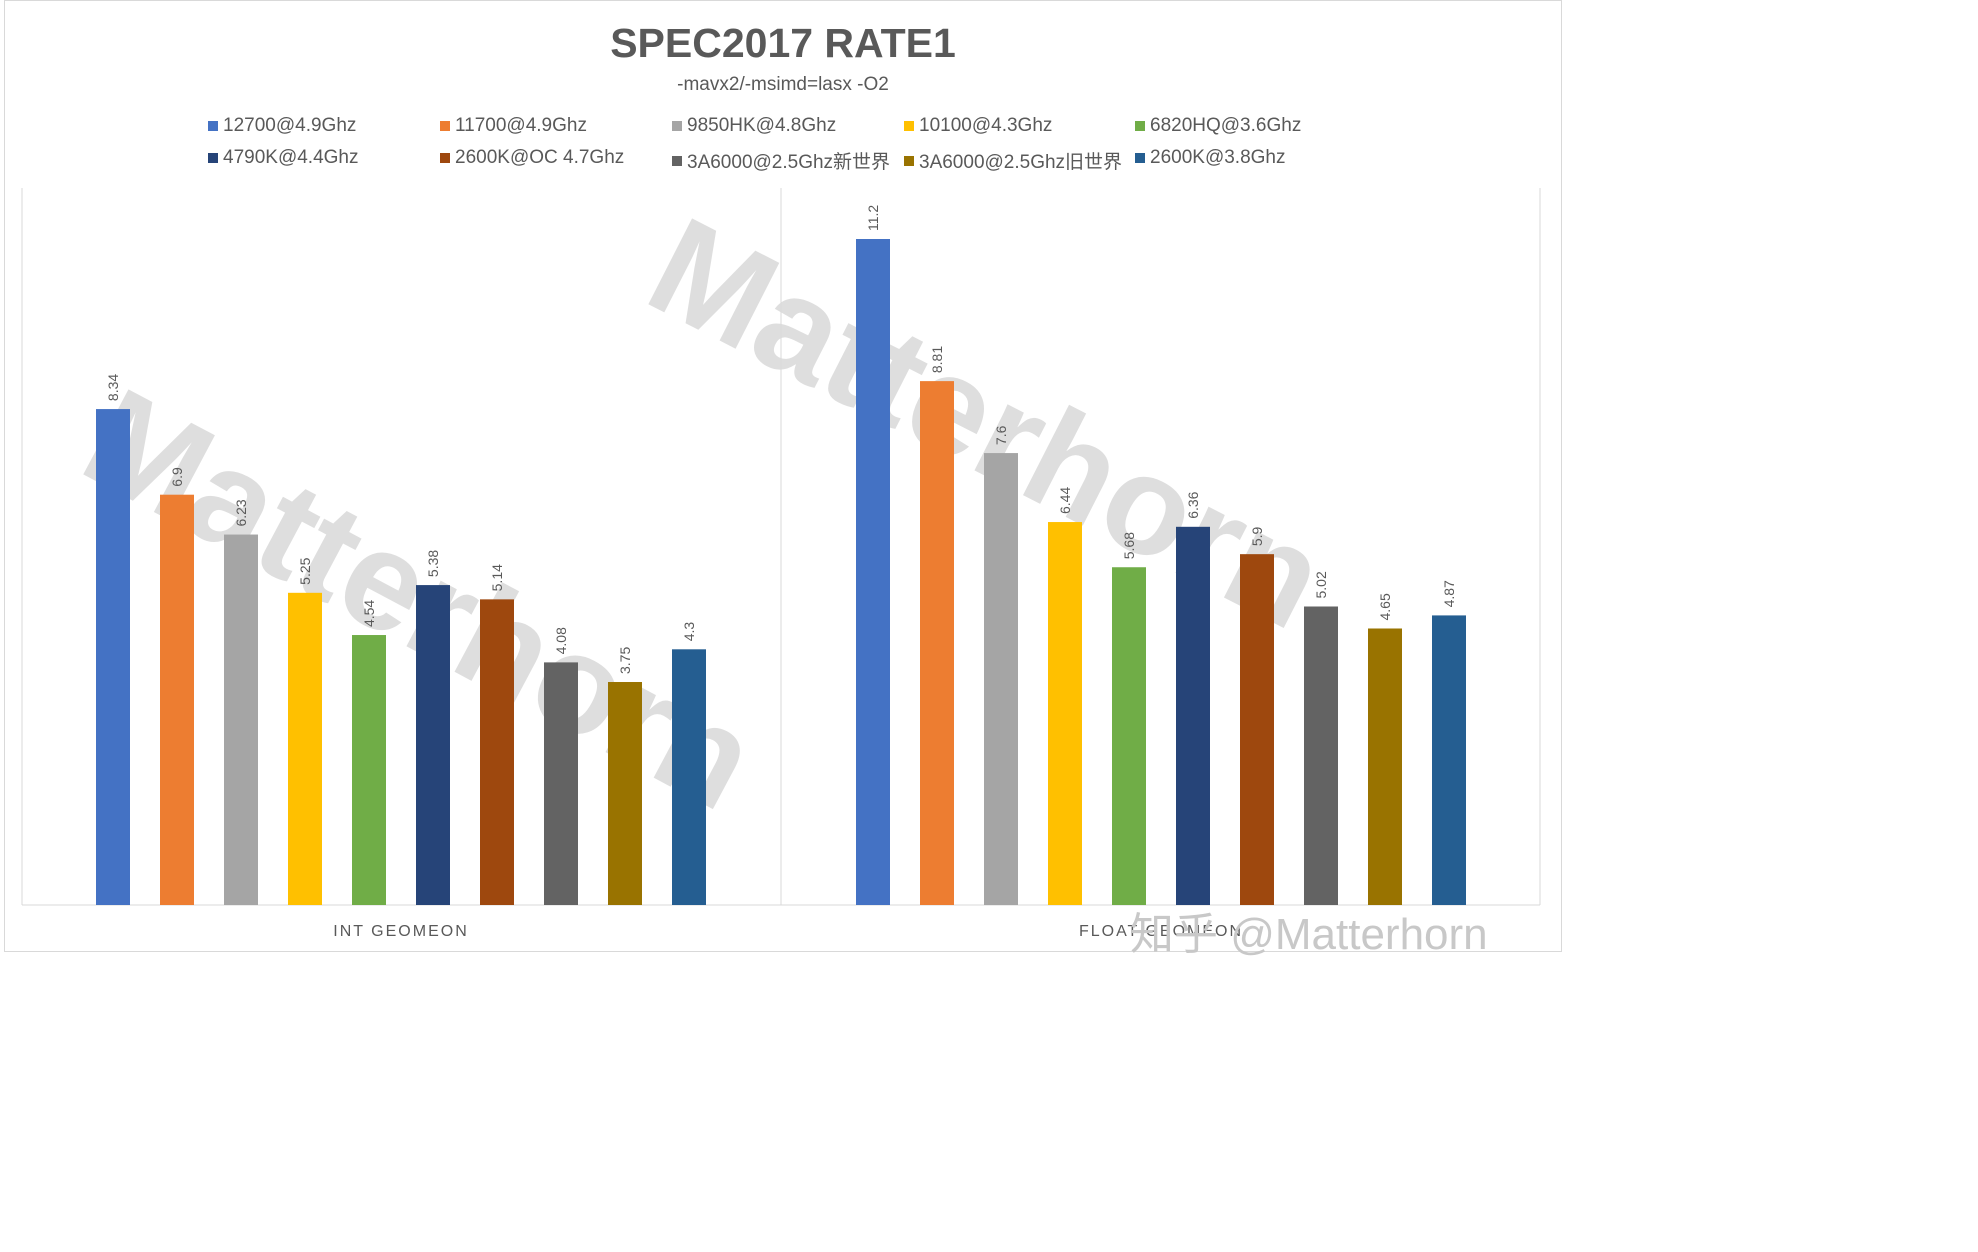  Describe the element at coordinates (241, 512) in the screenshot. I see `data-label-0-2: 6.23` at that location.